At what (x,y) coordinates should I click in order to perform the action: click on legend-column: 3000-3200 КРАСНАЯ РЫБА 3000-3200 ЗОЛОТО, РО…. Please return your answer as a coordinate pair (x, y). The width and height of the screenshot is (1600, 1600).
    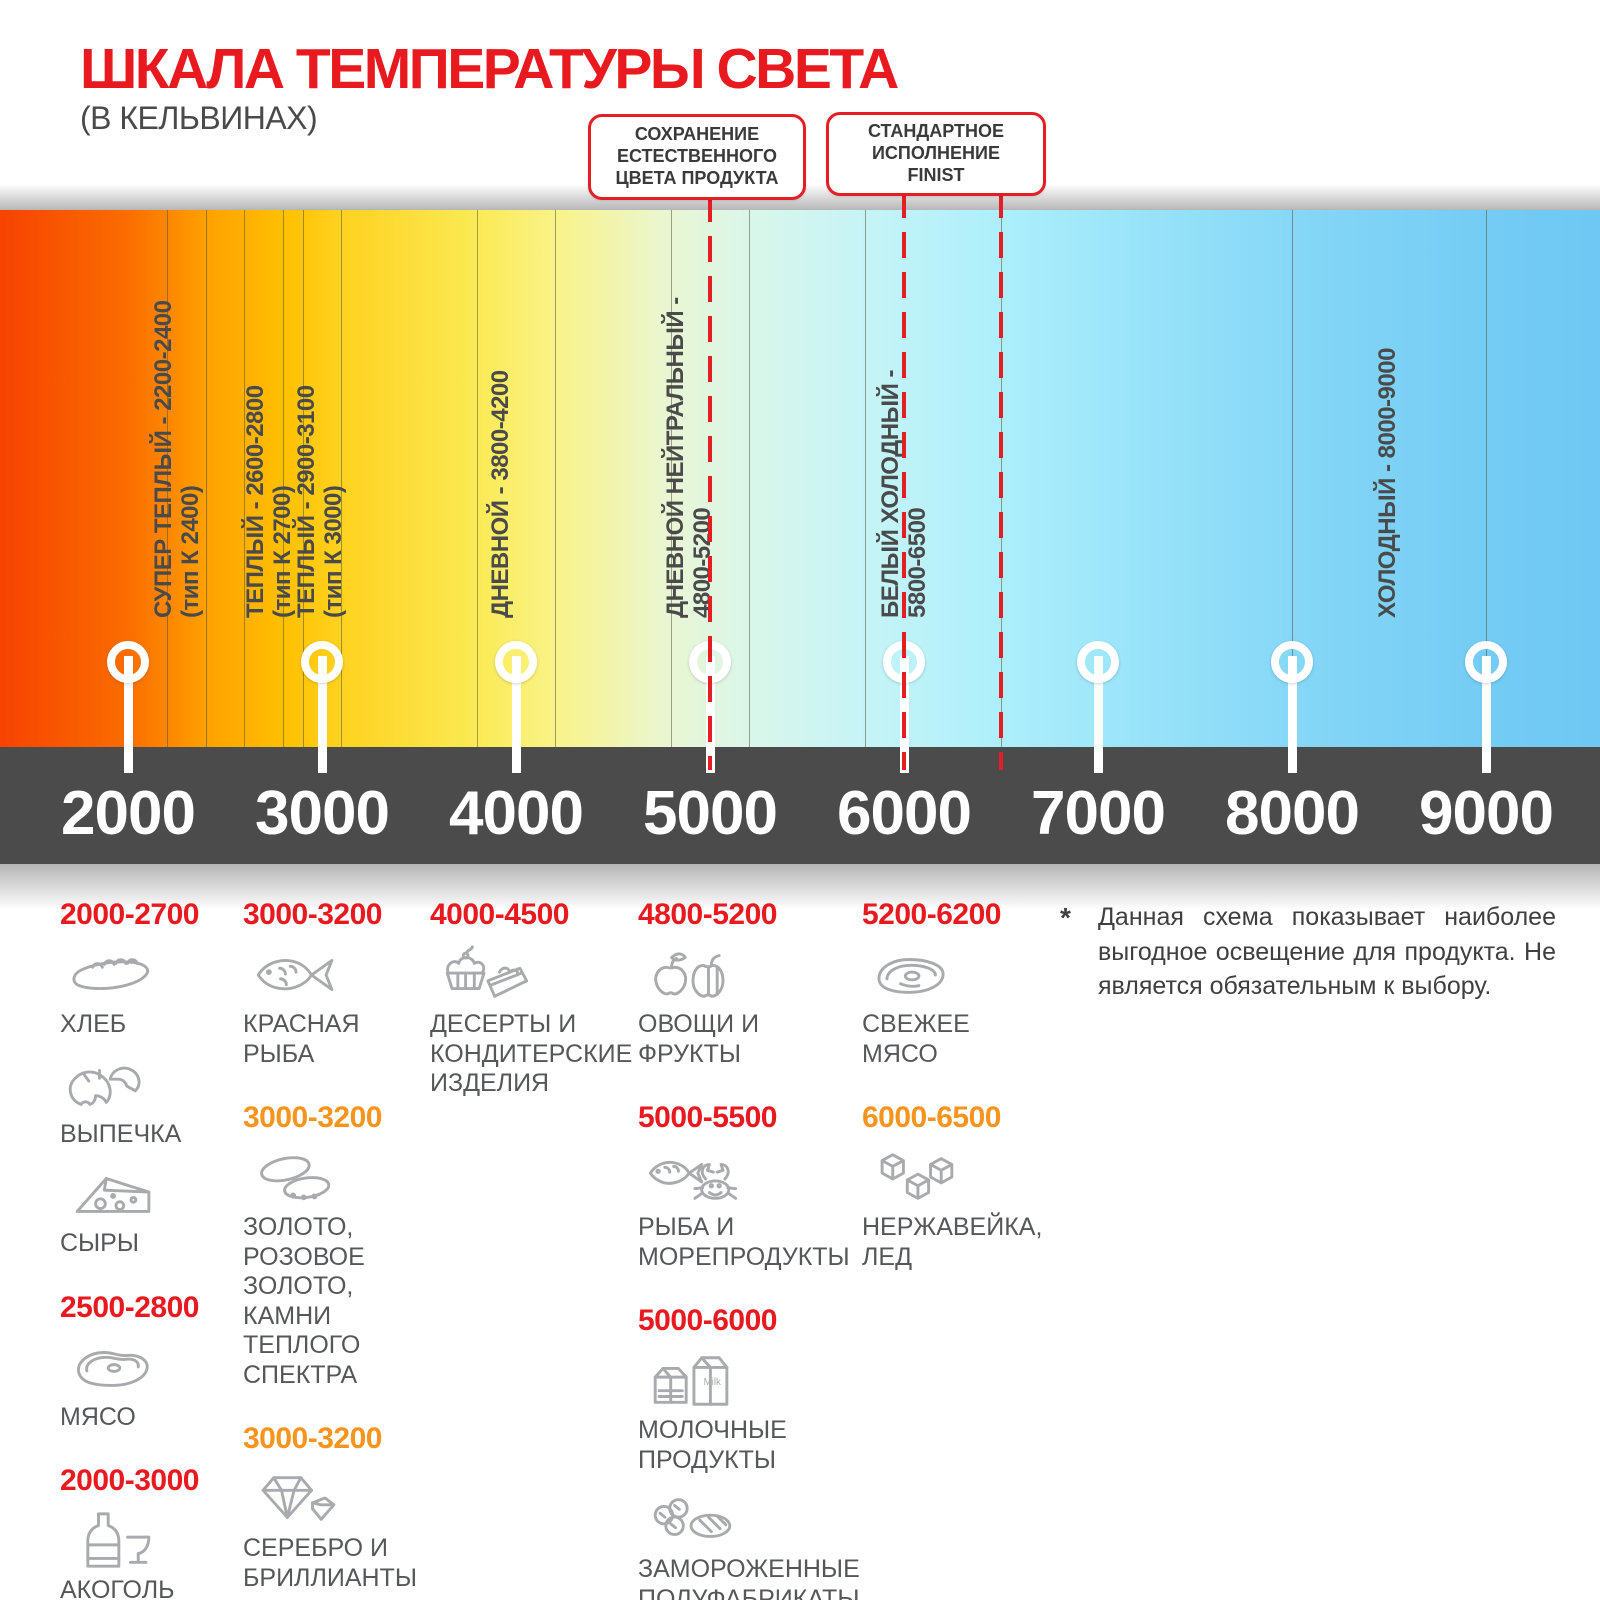
    Looking at the image, I should click on (340, 1249).